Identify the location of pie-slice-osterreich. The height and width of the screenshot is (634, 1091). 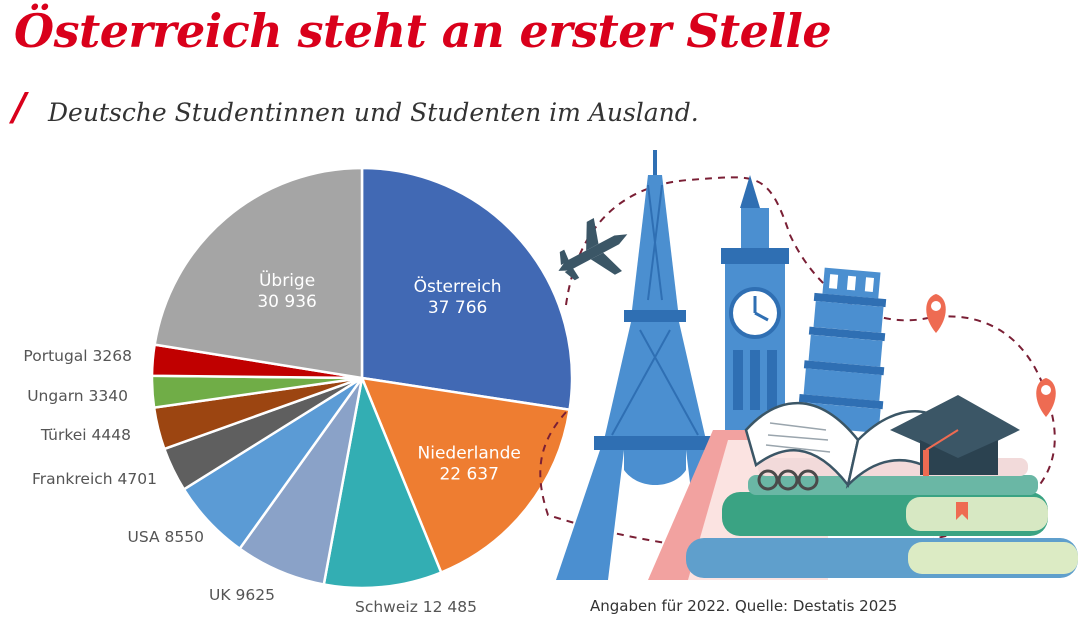
(467, 288).